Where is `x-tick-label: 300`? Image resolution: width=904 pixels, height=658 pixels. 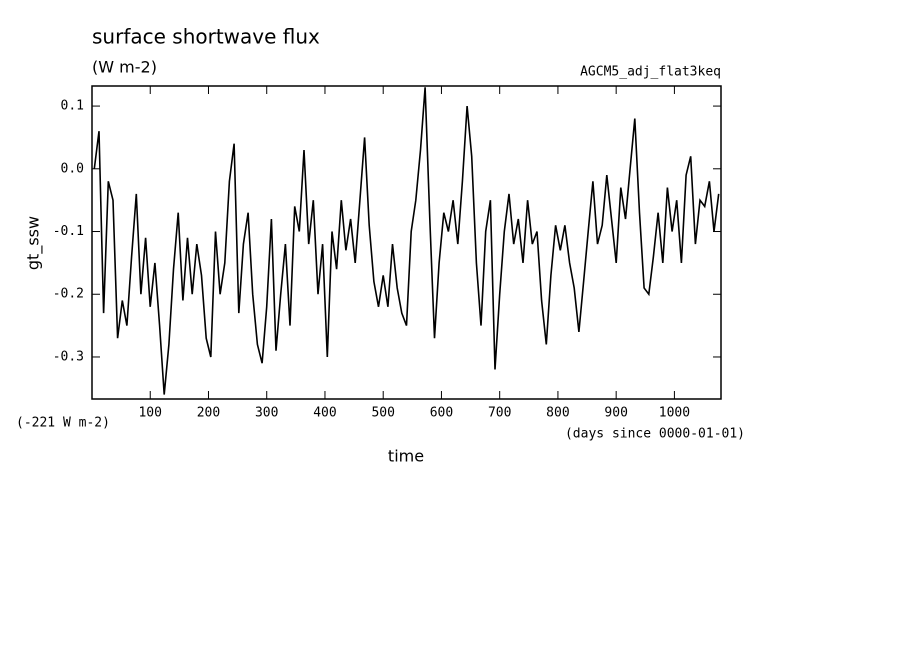
x-tick-label: 300 is located at coordinates (266, 413).